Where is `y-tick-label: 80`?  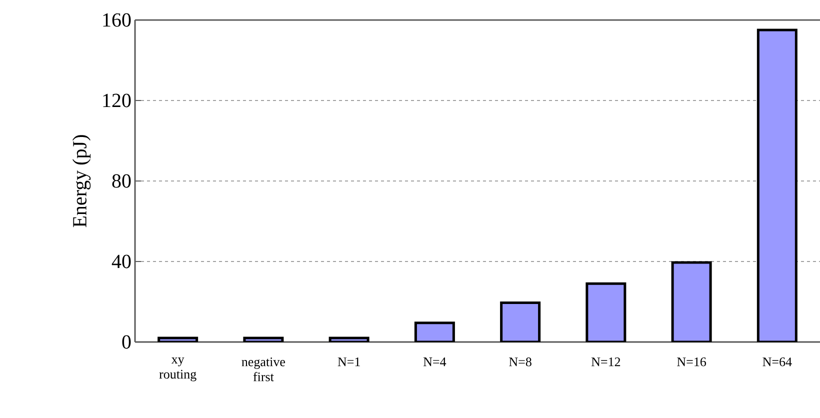 y-tick-label: 80 is located at coordinates (121, 181).